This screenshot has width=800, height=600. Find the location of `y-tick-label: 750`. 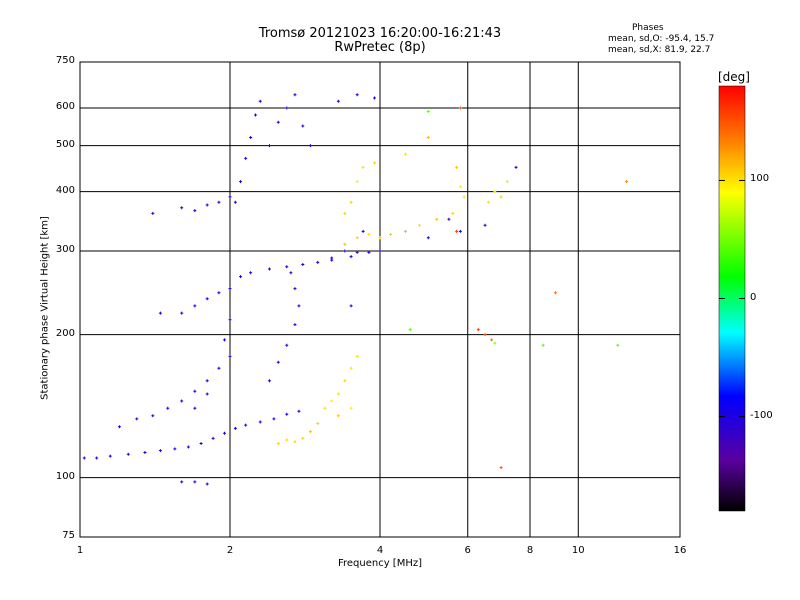

y-tick-label: 750 is located at coordinates (65, 60).